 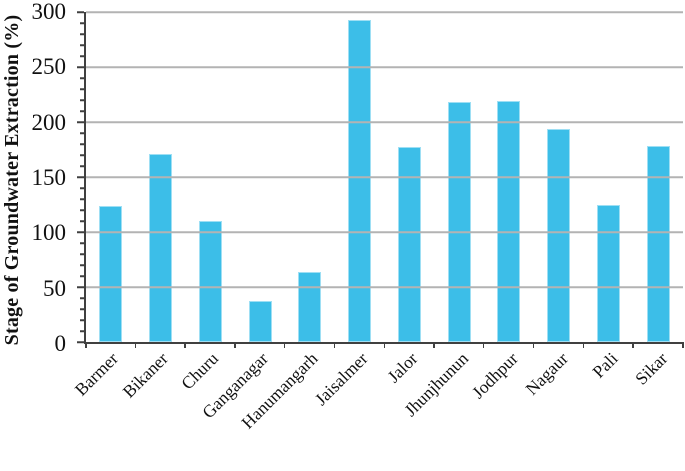 I want to click on y-axis-tick-label: 300, so click(x=49, y=12).